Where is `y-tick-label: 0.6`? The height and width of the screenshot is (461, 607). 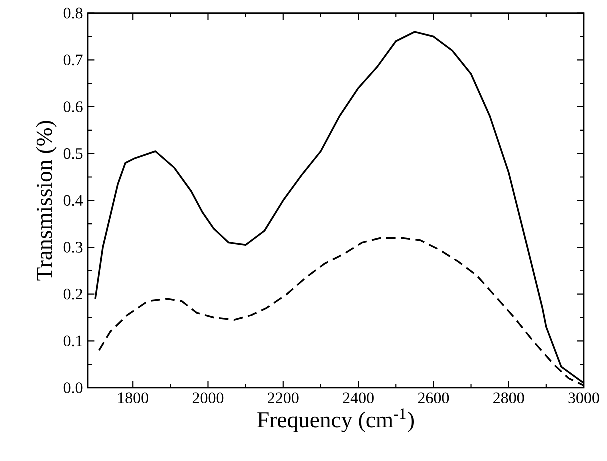
y-tick-label: 0.6 is located at coordinates (73, 107).